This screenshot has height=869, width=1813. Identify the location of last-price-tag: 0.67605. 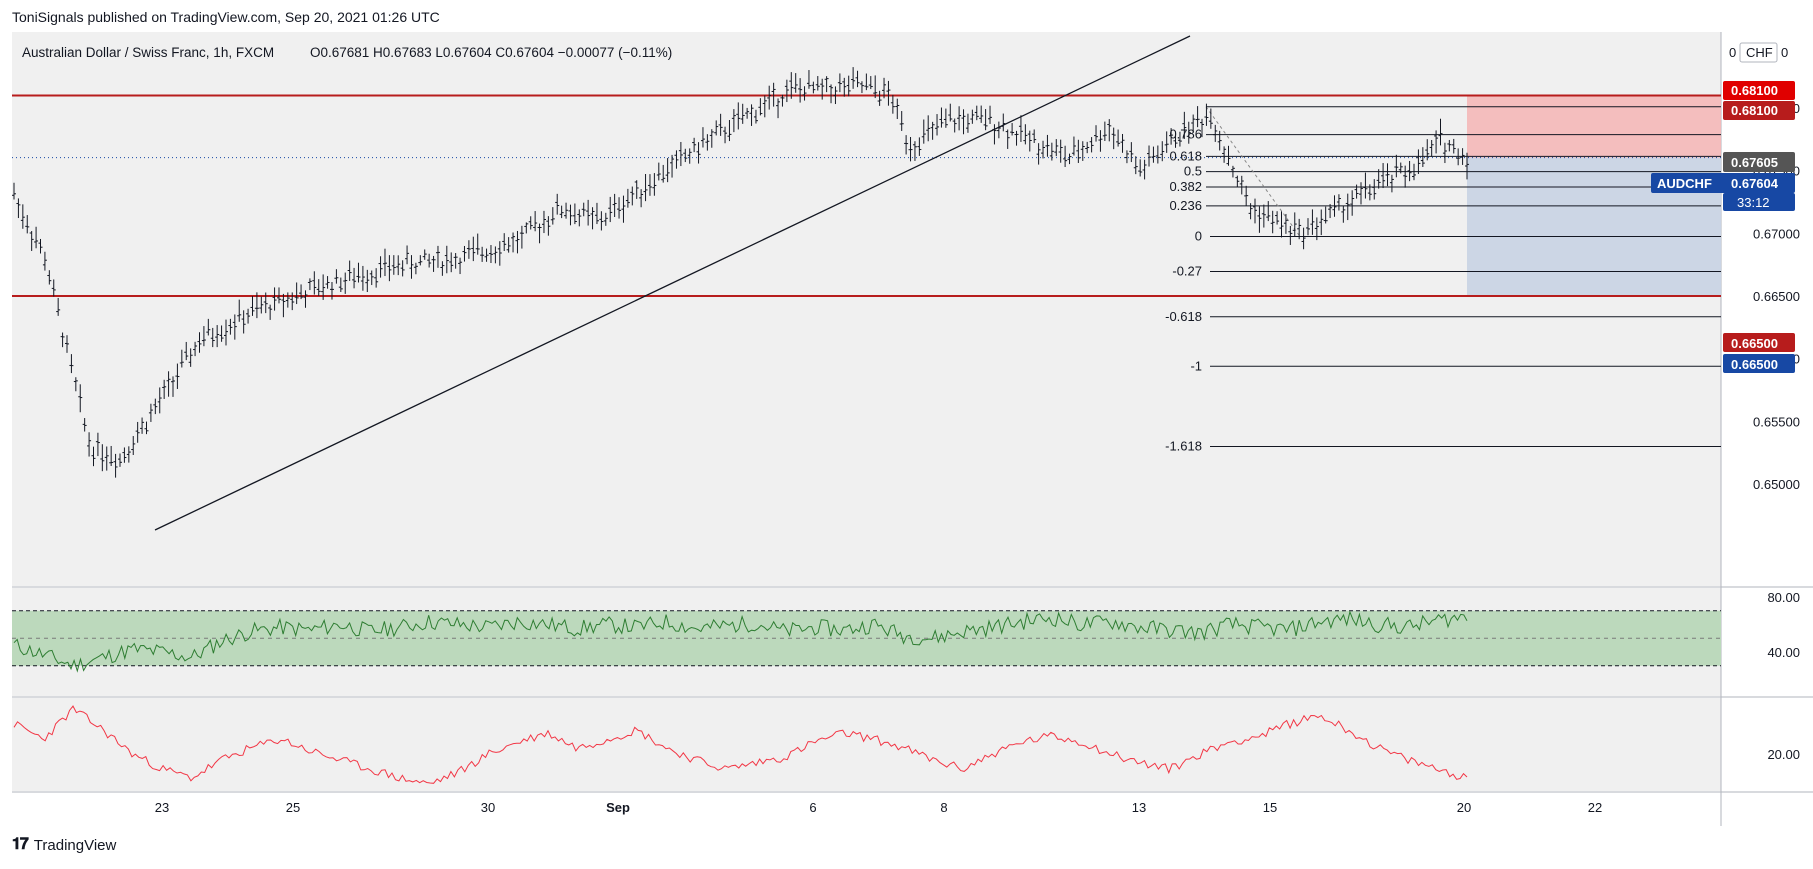
(1759, 162).